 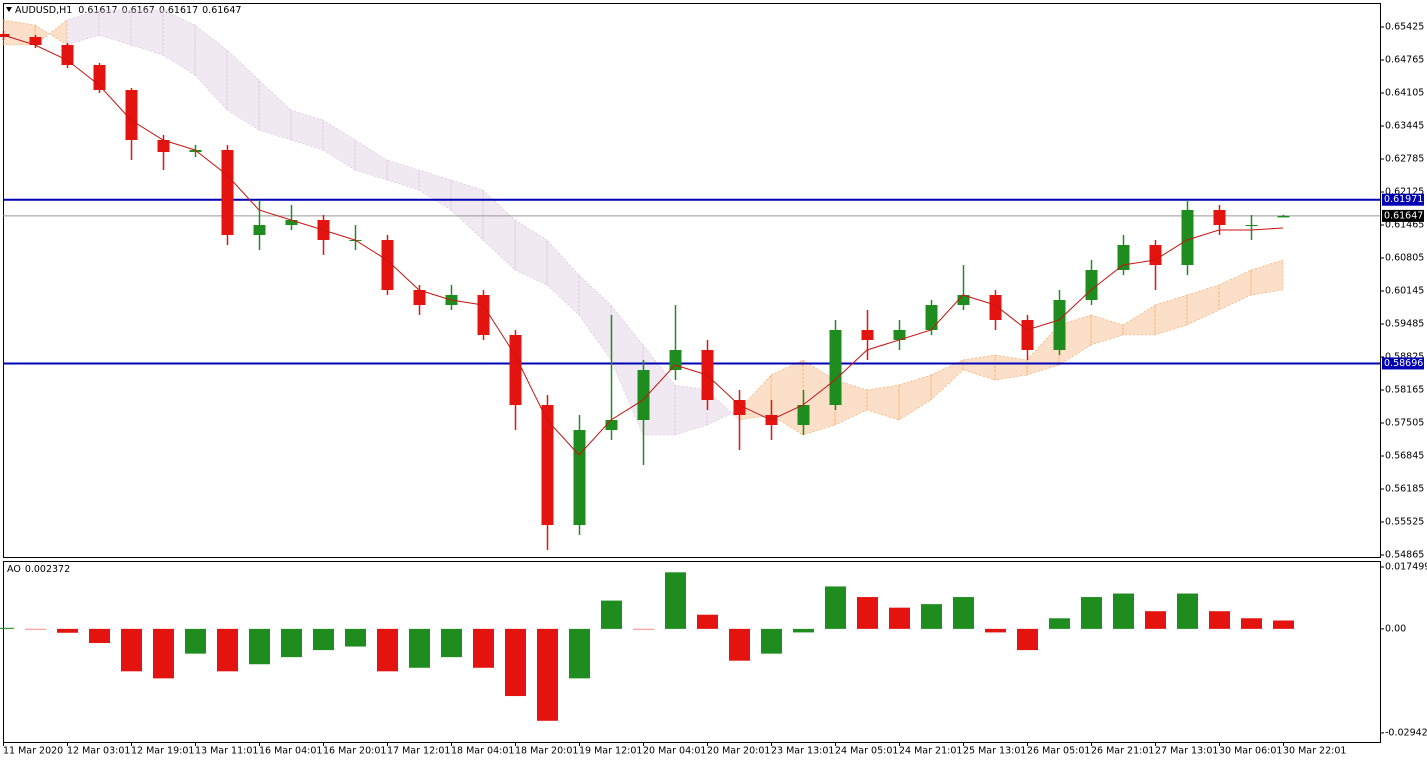 What do you see at coordinates (1404, 27) in the screenshot?
I see `y-tick-label: 0.65425` at bounding box center [1404, 27].